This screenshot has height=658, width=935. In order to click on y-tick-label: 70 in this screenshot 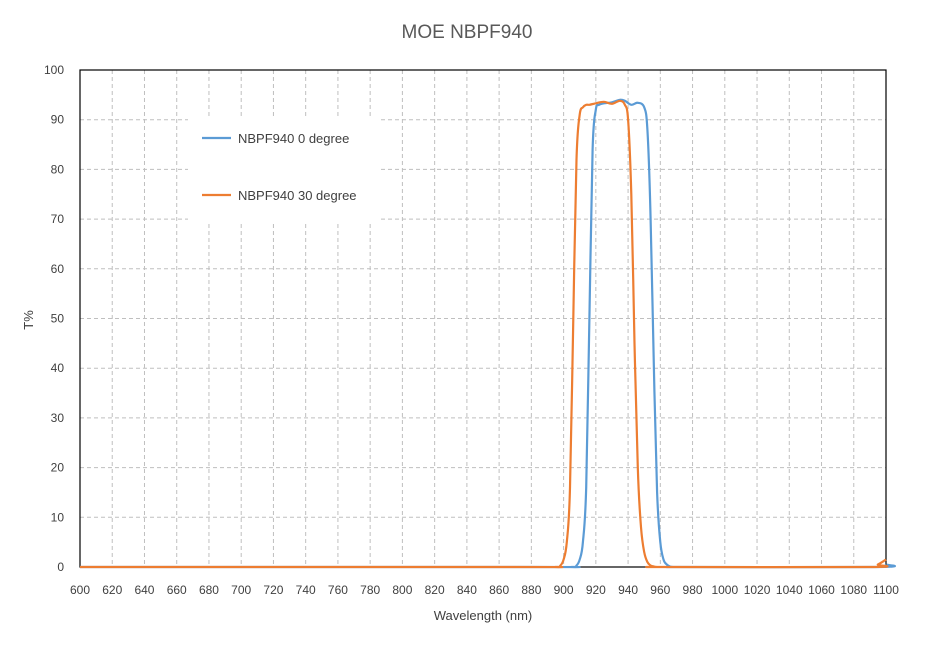, I will do `click(58, 219)`.